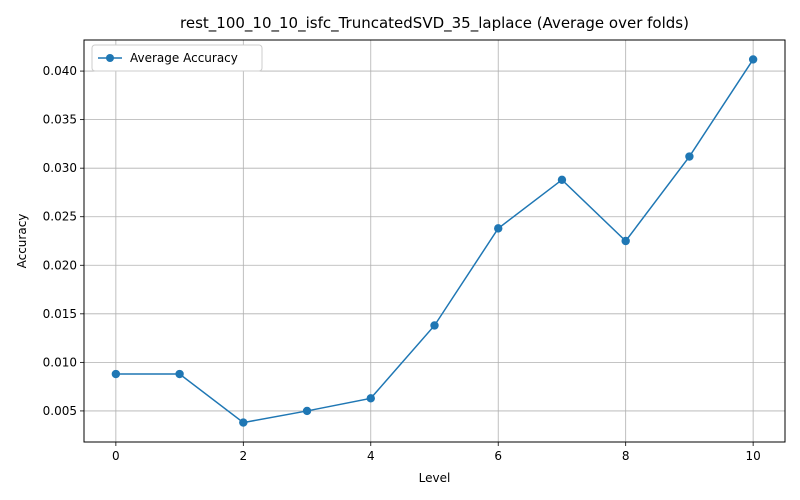  What do you see at coordinates (60, 411) in the screenshot?
I see `y-tick-label: 0.005` at bounding box center [60, 411].